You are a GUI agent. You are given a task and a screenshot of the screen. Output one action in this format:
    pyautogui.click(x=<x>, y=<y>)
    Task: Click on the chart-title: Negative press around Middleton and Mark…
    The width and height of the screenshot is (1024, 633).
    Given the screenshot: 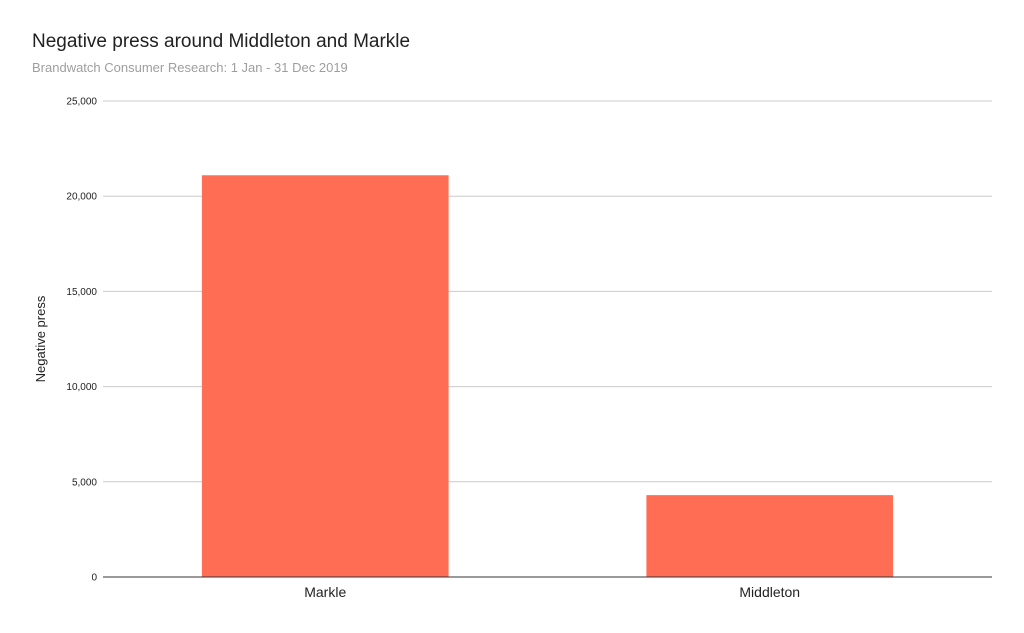 What is the action you would take?
    pyautogui.click(x=221, y=41)
    